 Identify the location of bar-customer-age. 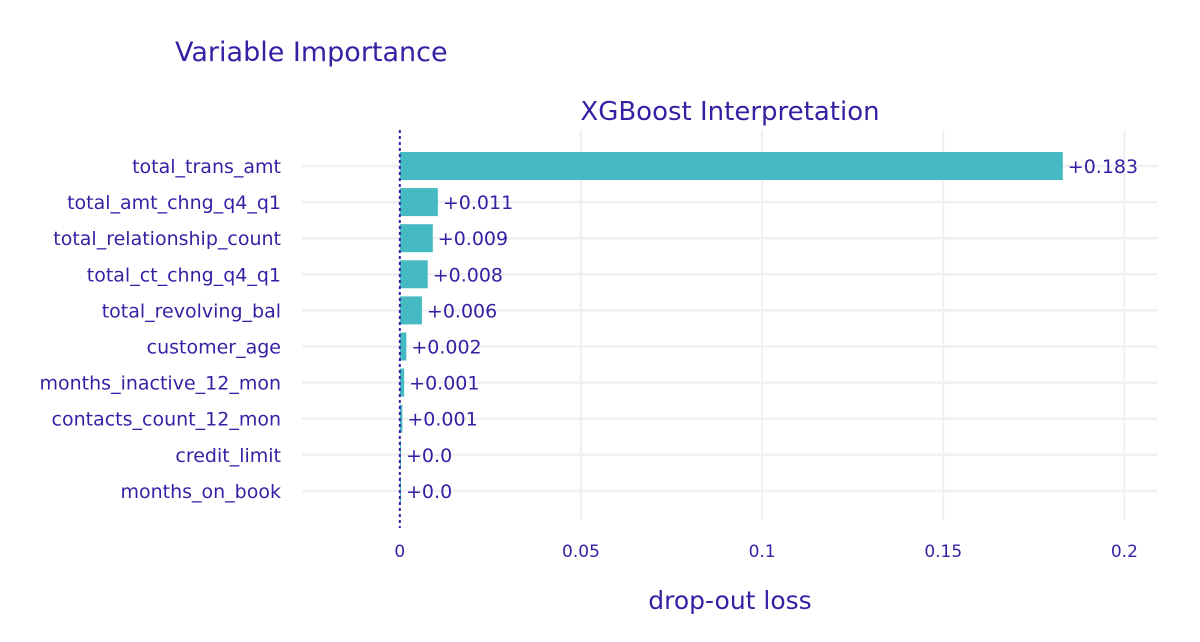
(403, 346).